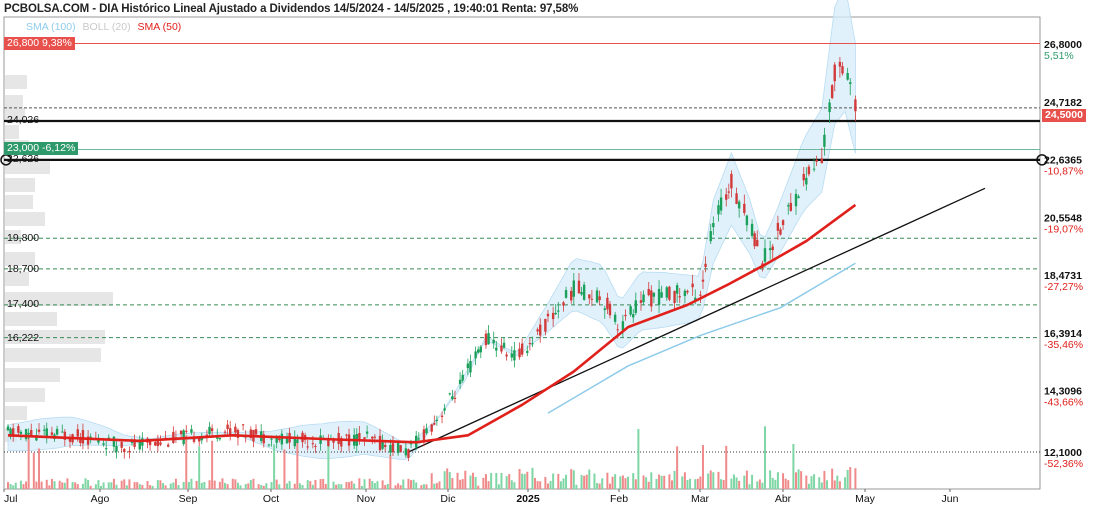  I want to click on line-handle-right, so click(1042, 160).